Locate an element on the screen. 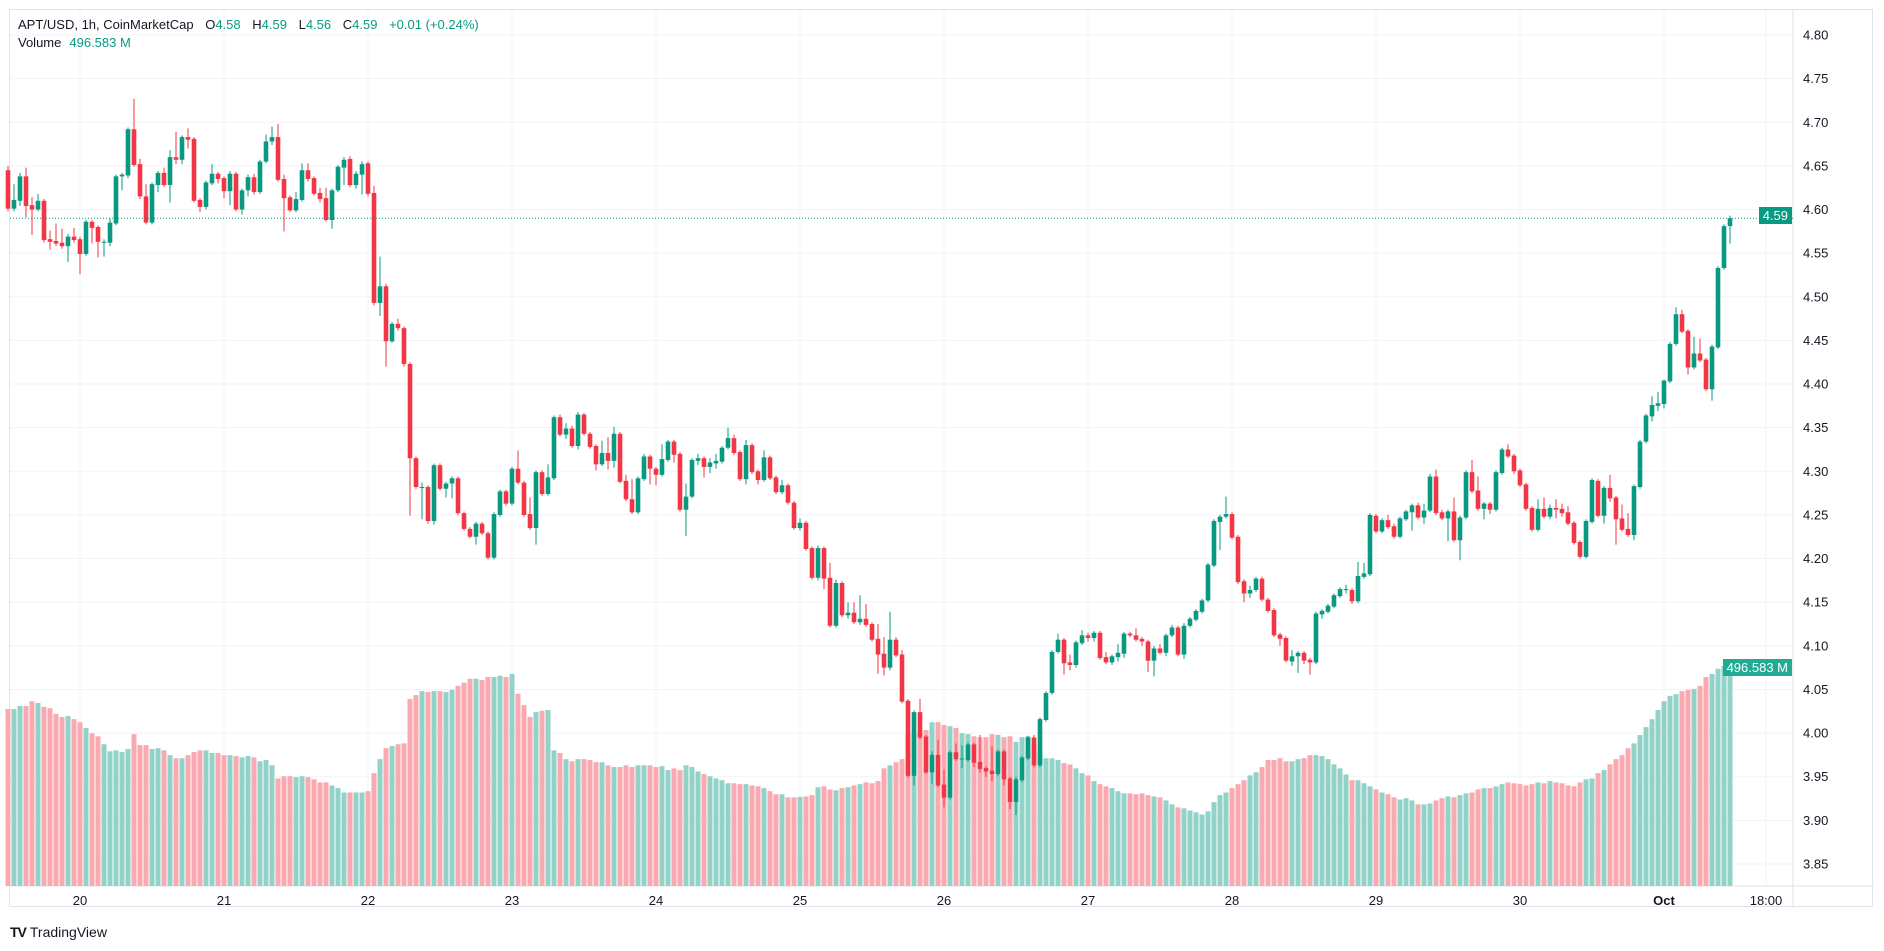 The width and height of the screenshot is (1884, 951). time-tick-label: 30 is located at coordinates (1520, 900).